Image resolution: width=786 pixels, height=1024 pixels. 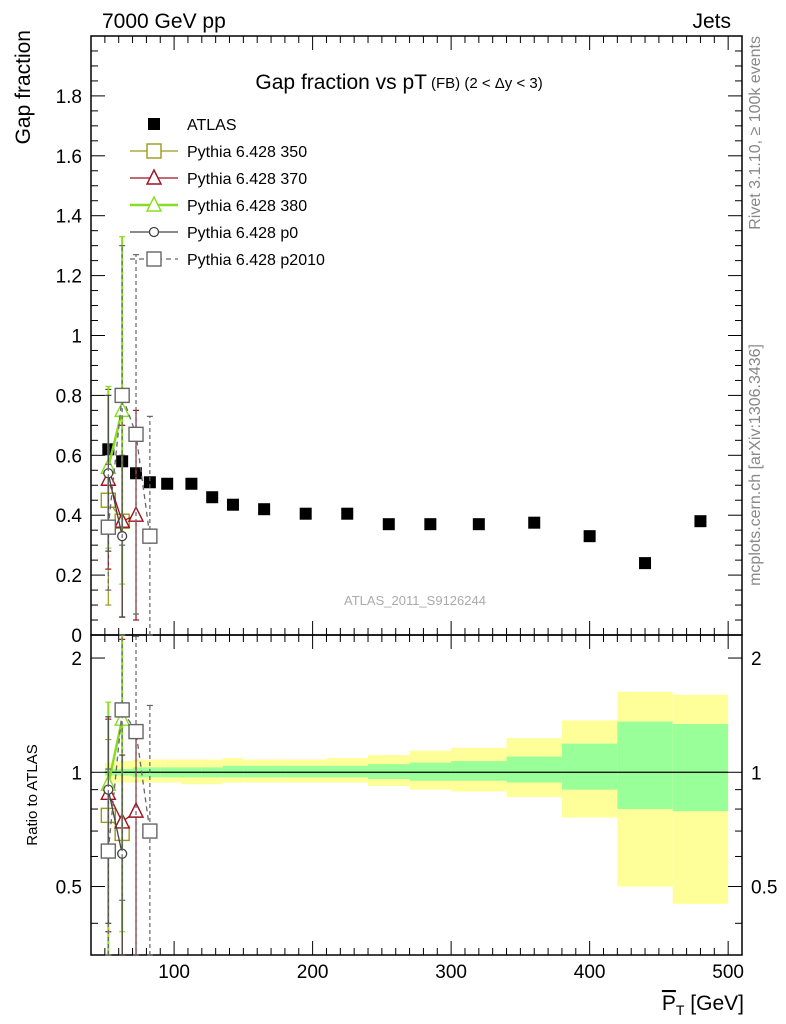 I want to click on chart-title-suffix: (FB) (2 < Δy < 3), so click(x=487, y=83).